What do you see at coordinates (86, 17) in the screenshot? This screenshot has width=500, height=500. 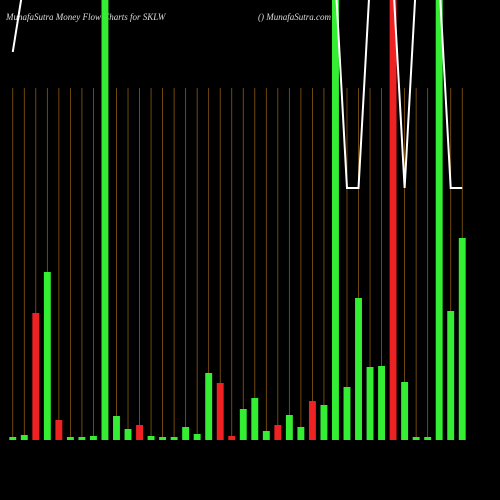 I see `chart-title: MunafaSutra Money Flow Charts for SKLW` at bounding box center [86, 17].